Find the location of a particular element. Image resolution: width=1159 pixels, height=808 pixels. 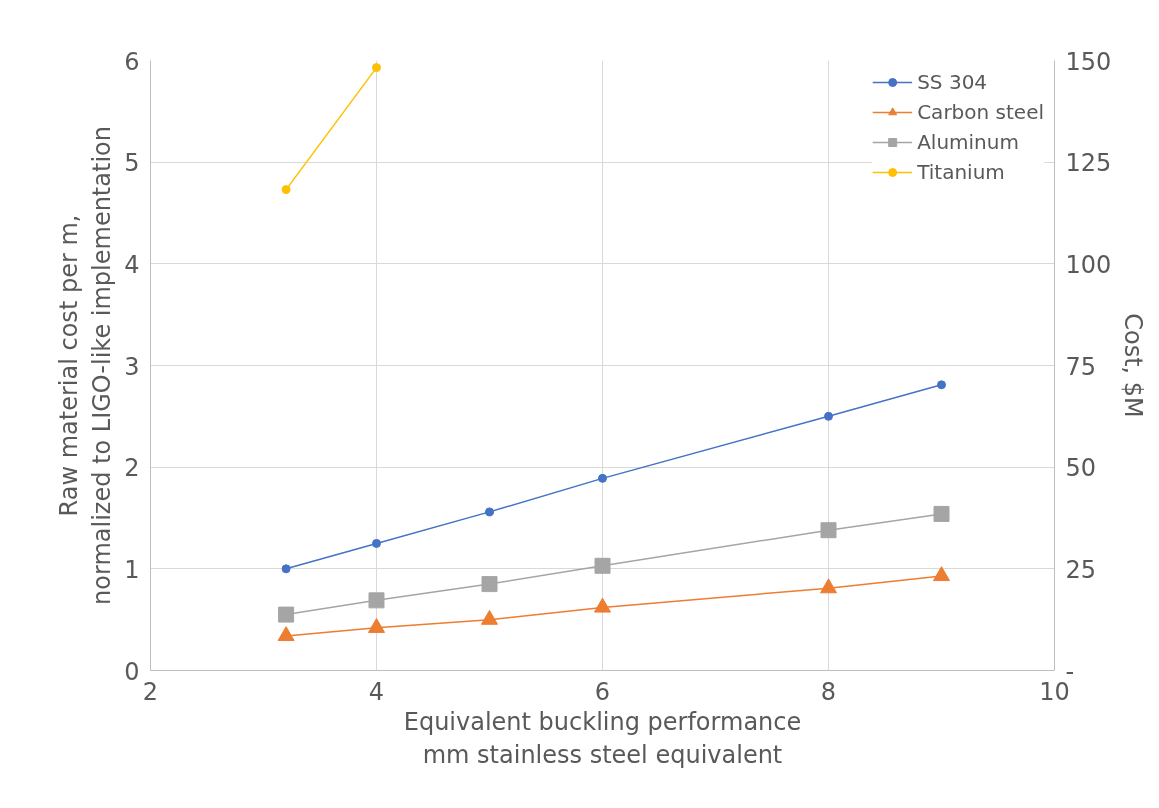

x-tick-label: 2 is located at coordinates (150, 691).